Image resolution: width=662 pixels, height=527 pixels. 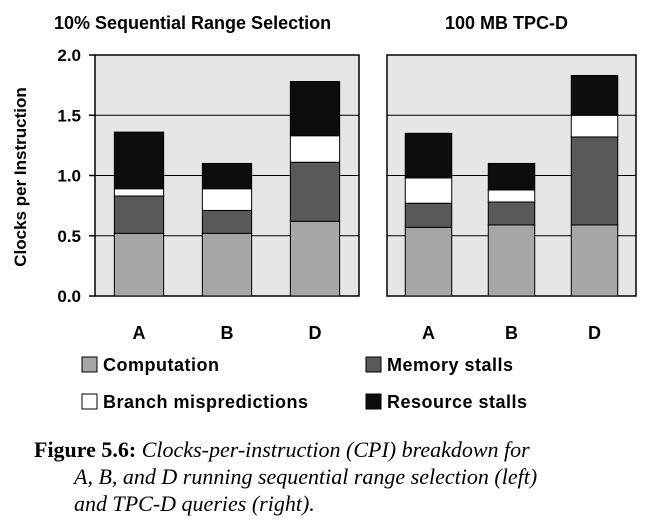 I want to click on bar-segment-right-d-resource-stalls, so click(x=594, y=95).